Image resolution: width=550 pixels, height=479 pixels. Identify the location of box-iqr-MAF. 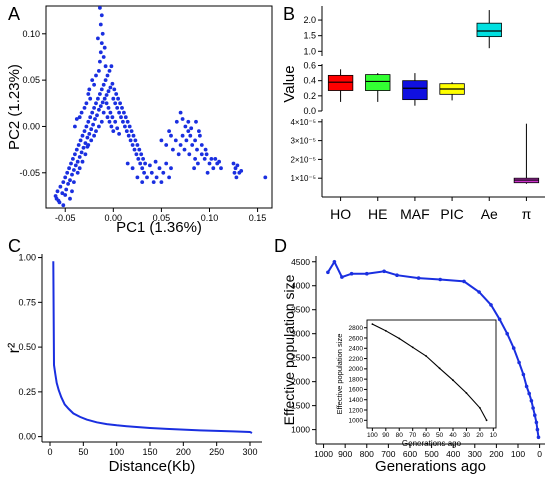
(415, 90).